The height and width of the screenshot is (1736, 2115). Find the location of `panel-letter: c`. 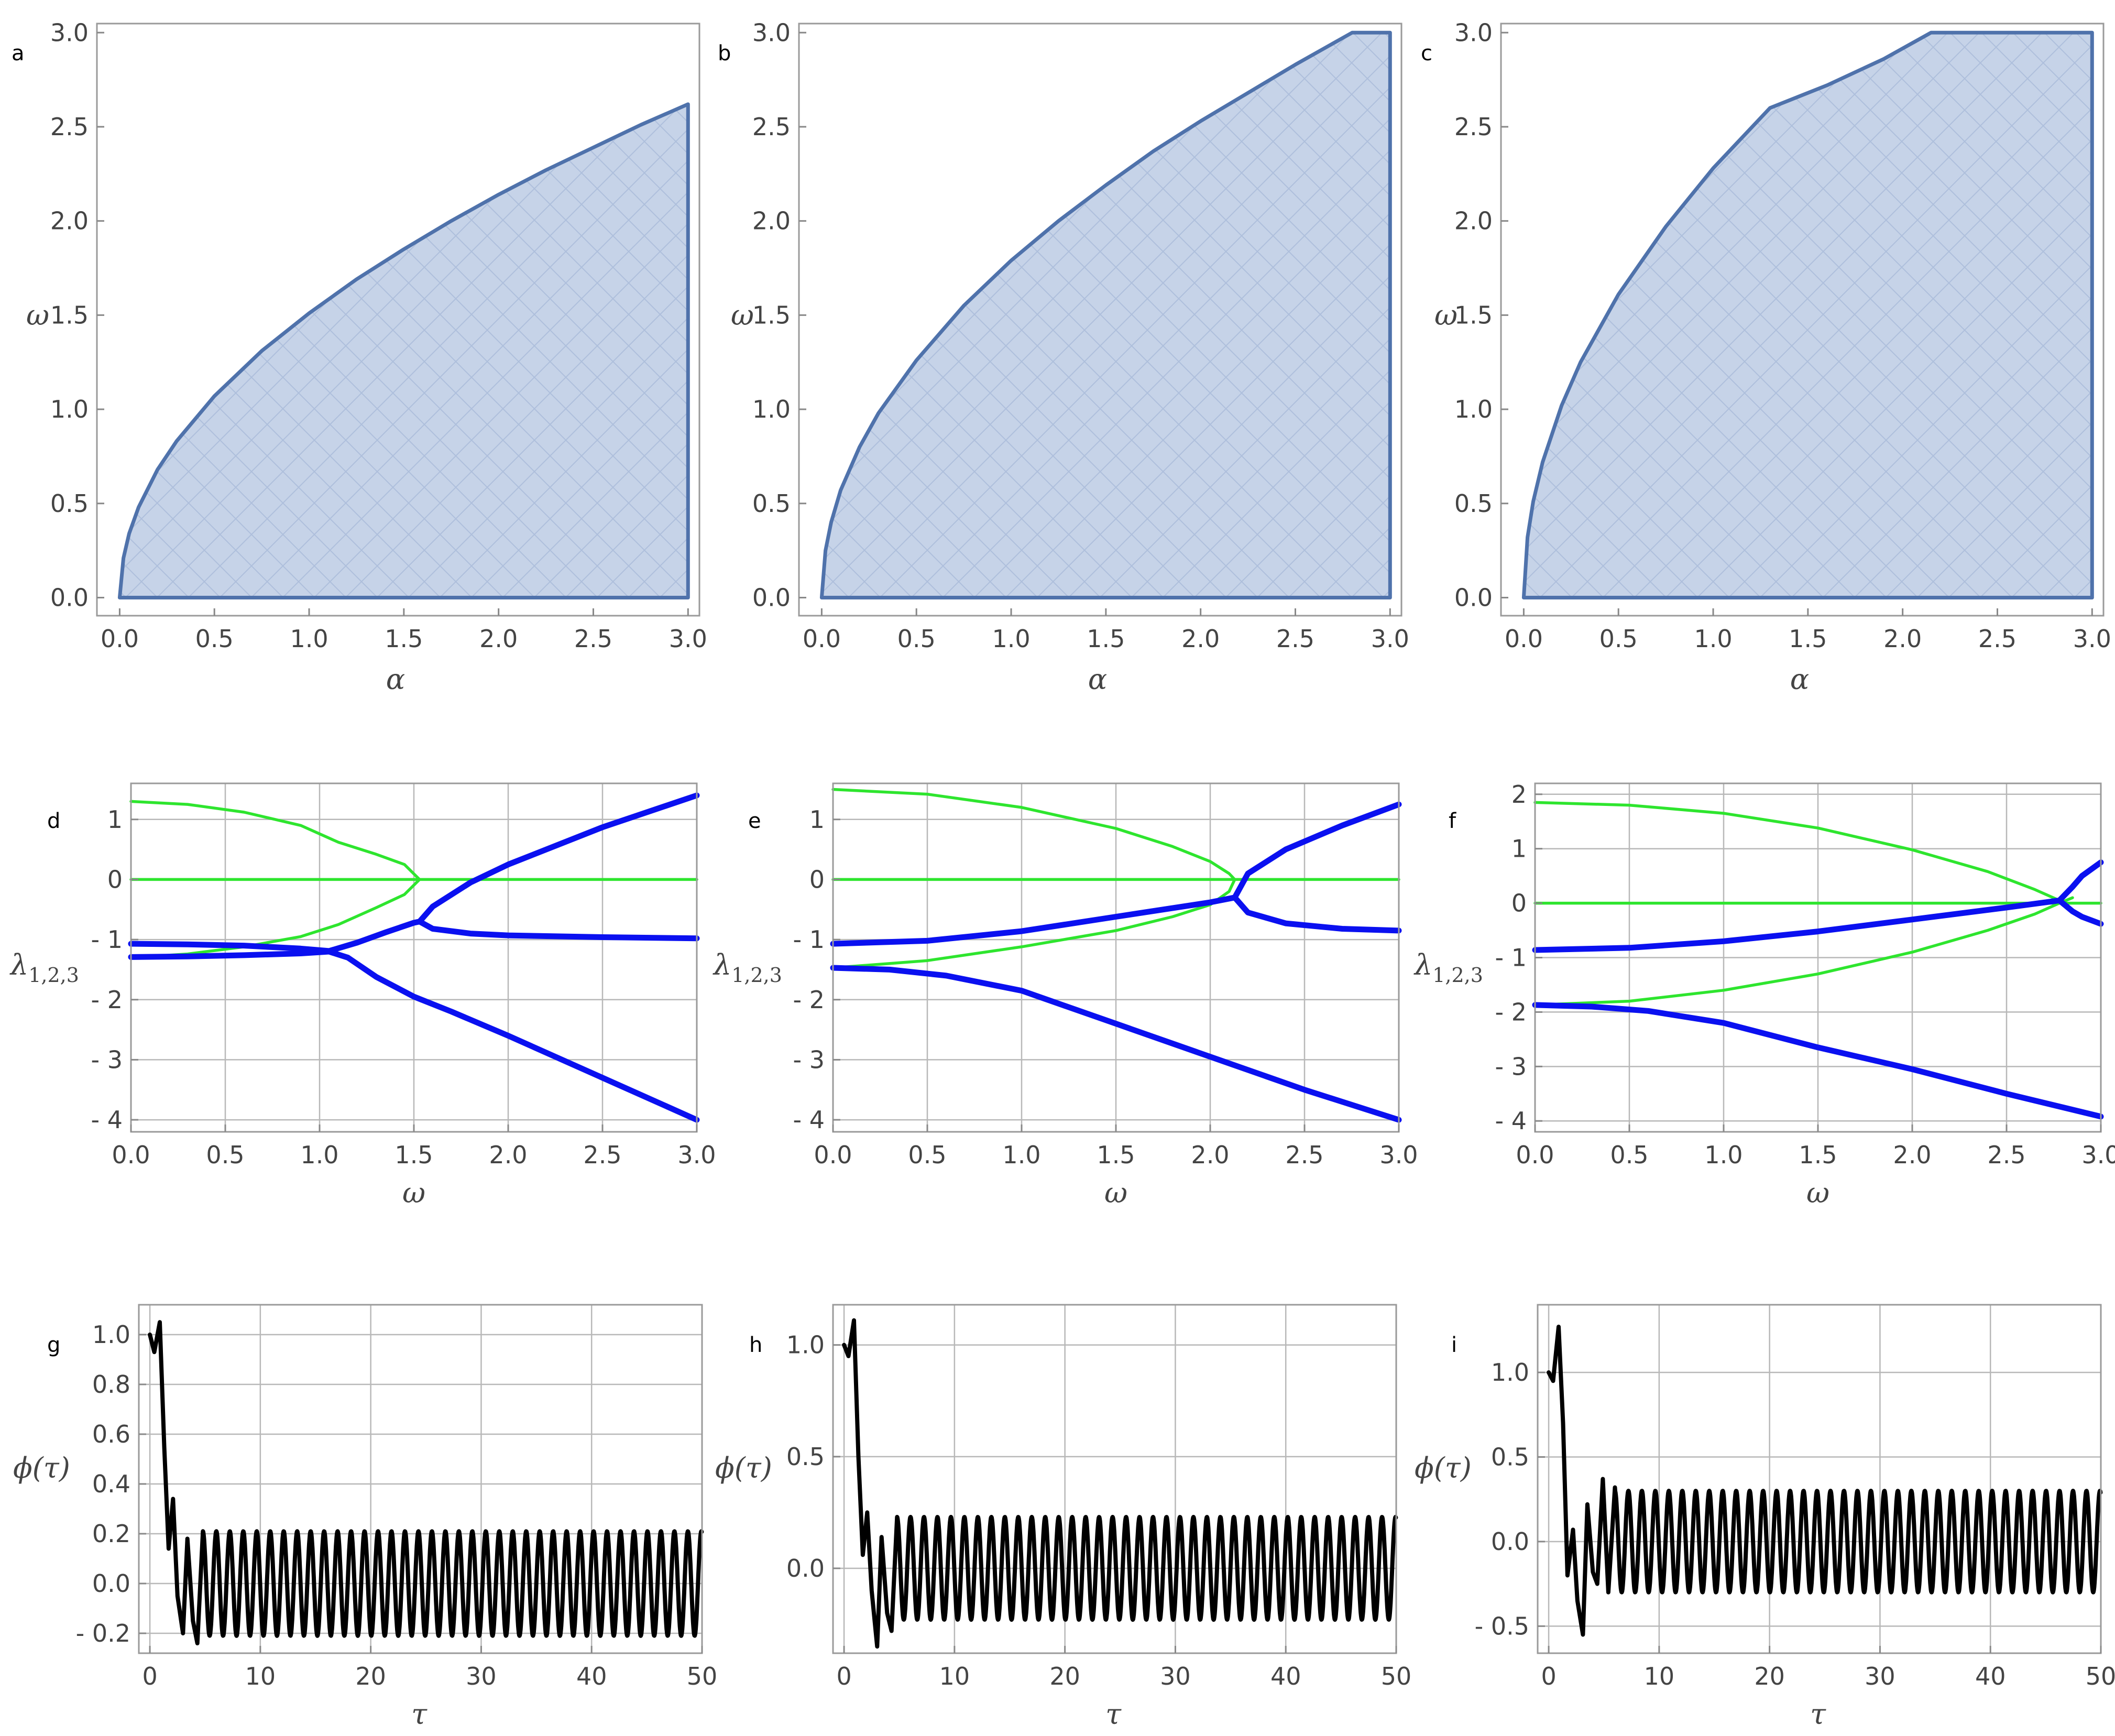

panel-letter: c is located at coordinates (1427, 53).